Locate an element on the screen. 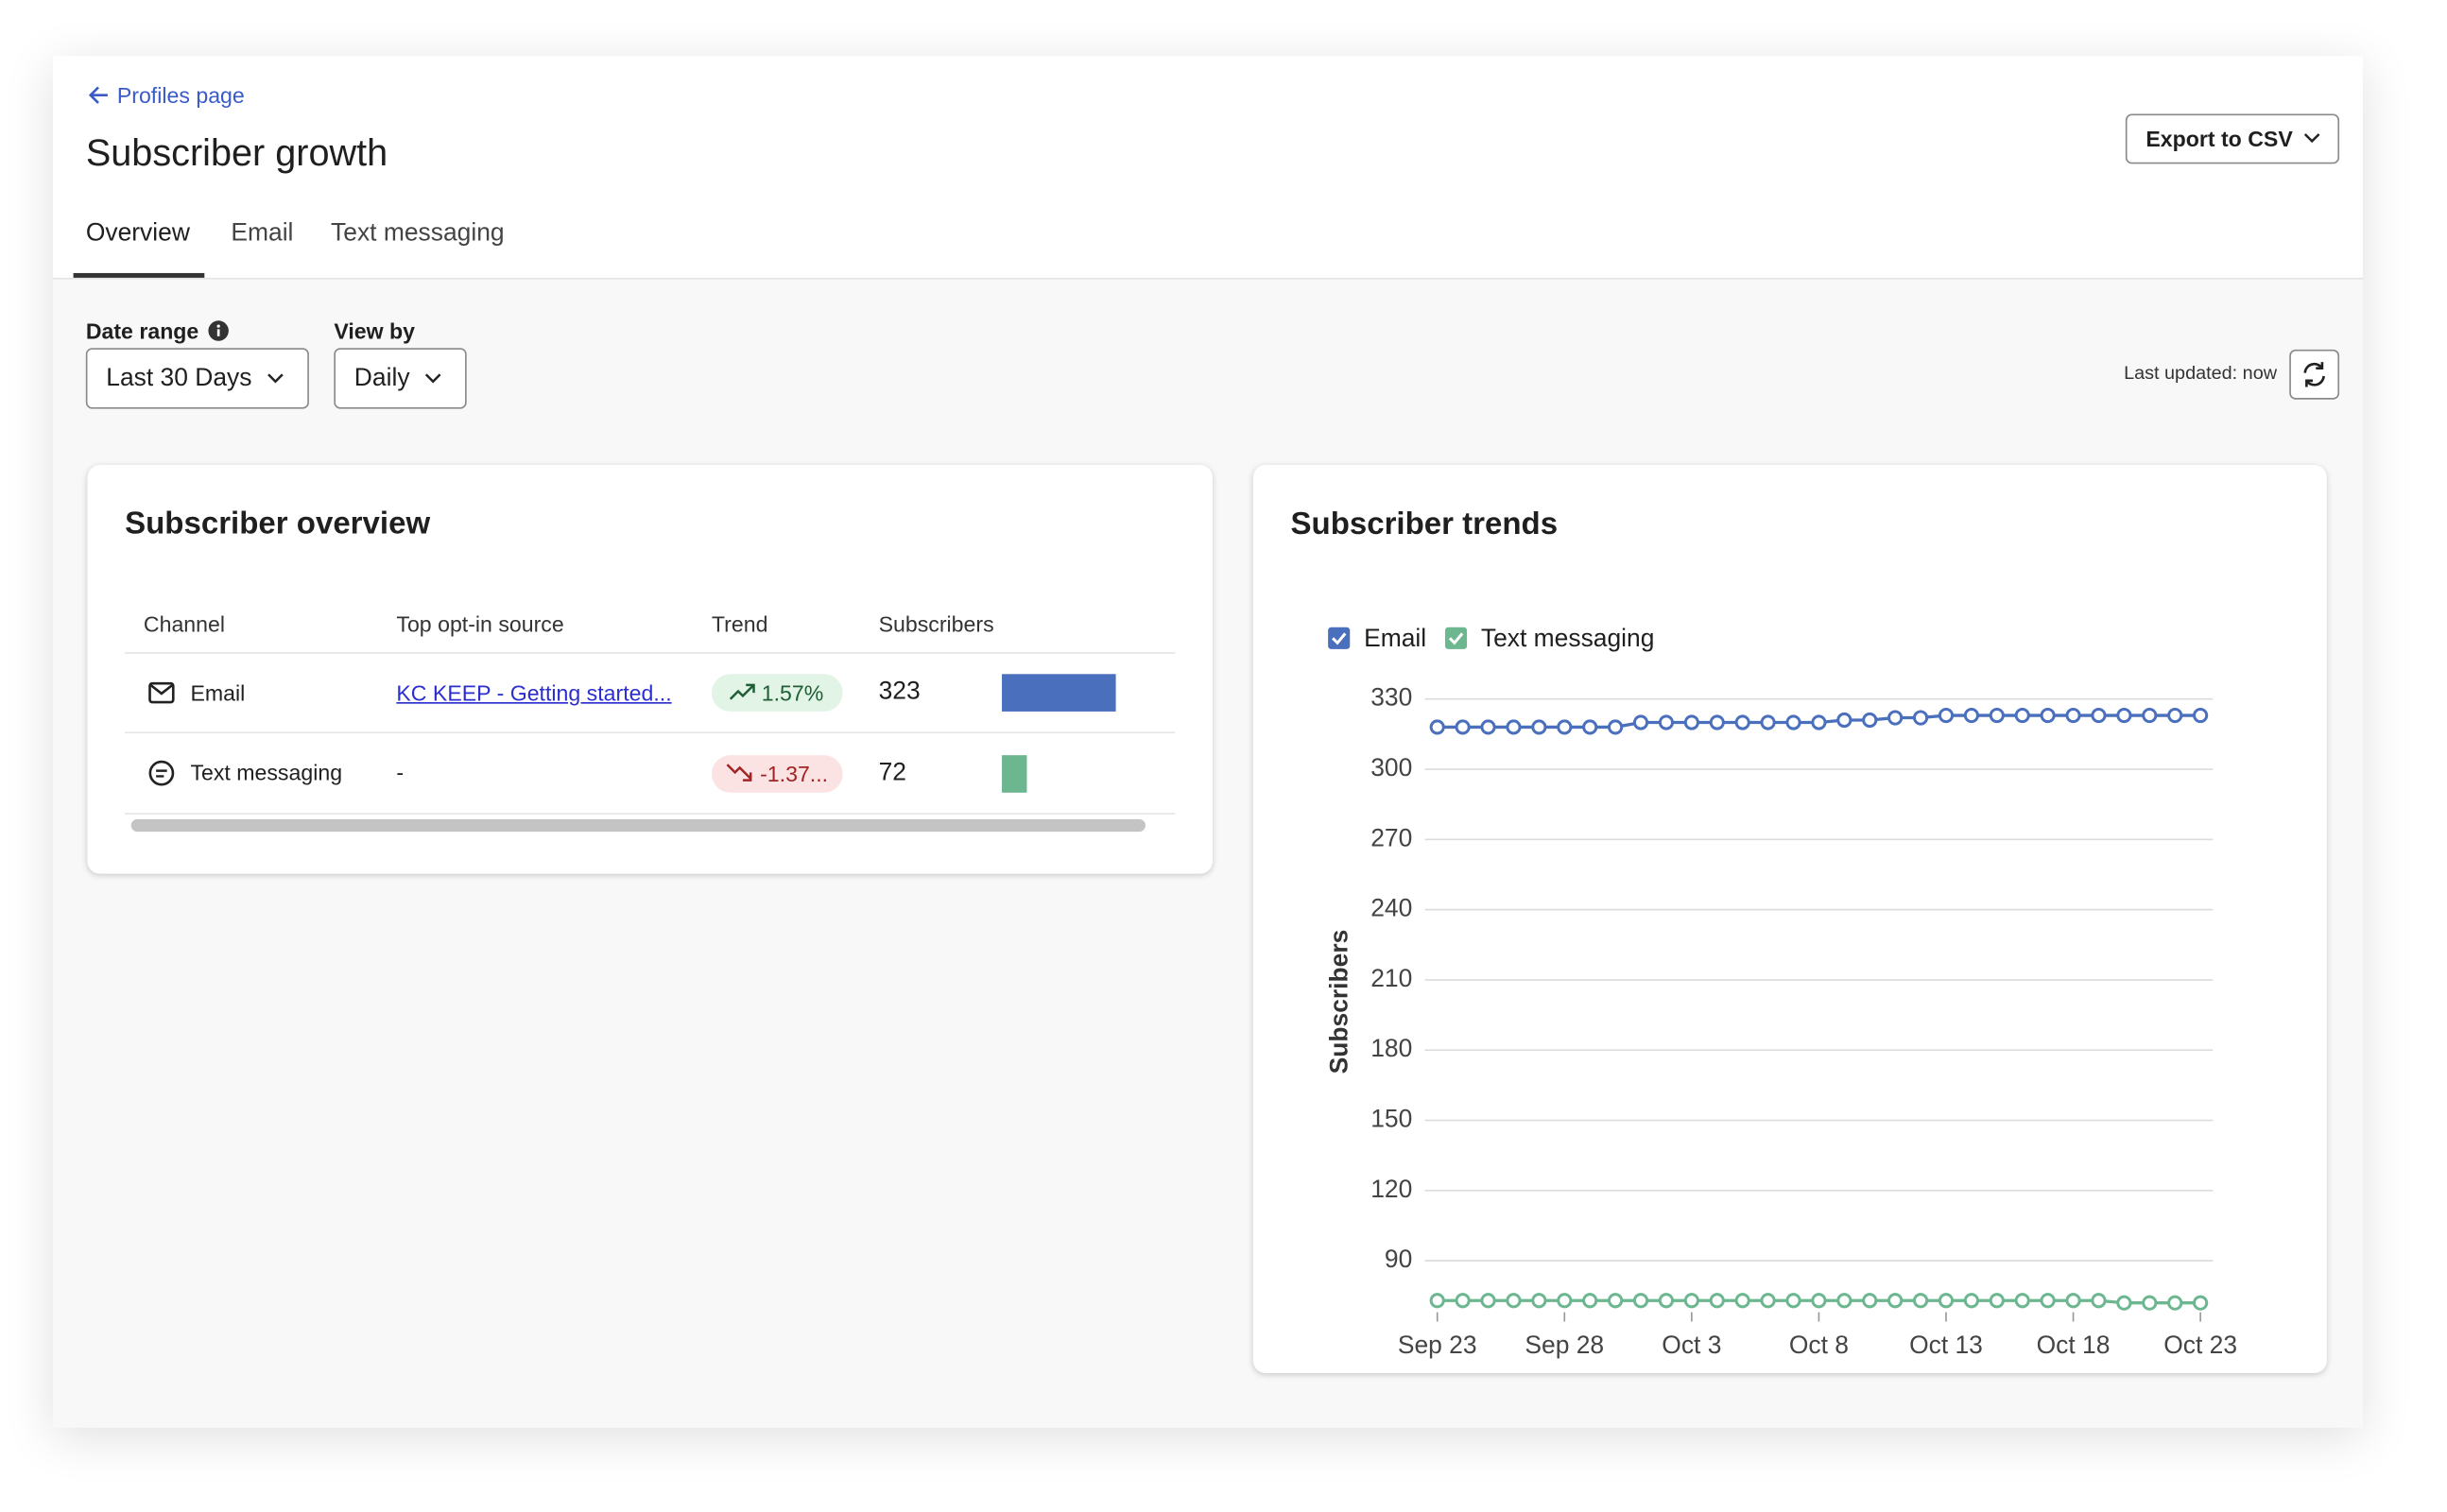 This screenshot has height=1512, width=2447. y-axis-label: Subscribers is located at coordinates (1338, 1002).